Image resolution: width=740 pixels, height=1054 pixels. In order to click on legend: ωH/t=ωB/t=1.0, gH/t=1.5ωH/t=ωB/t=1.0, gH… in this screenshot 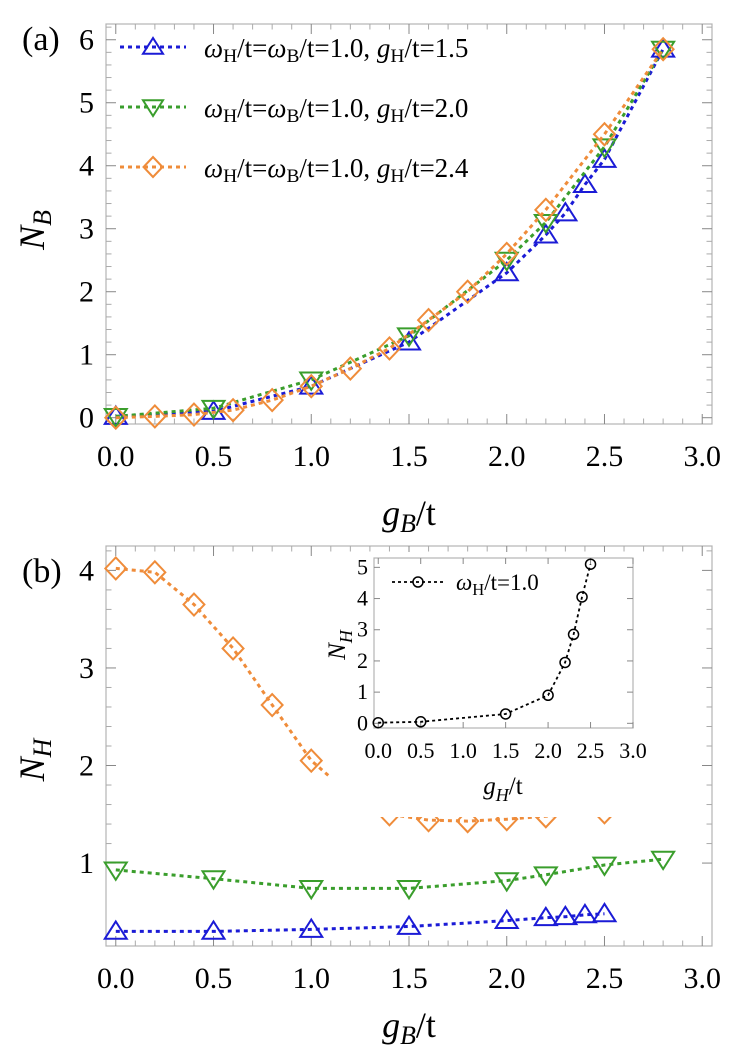, I will do `click(294, 110)`.